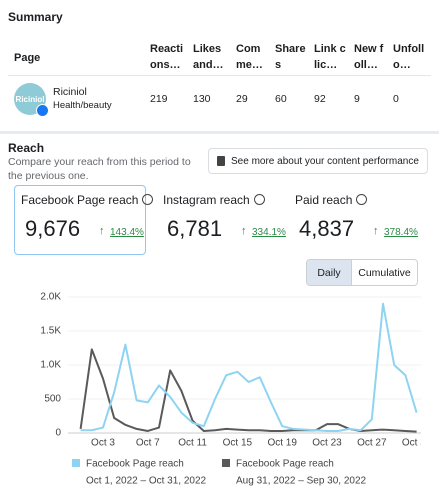  I want to click on x-tick-label: Oct 11, so click(192, 443).